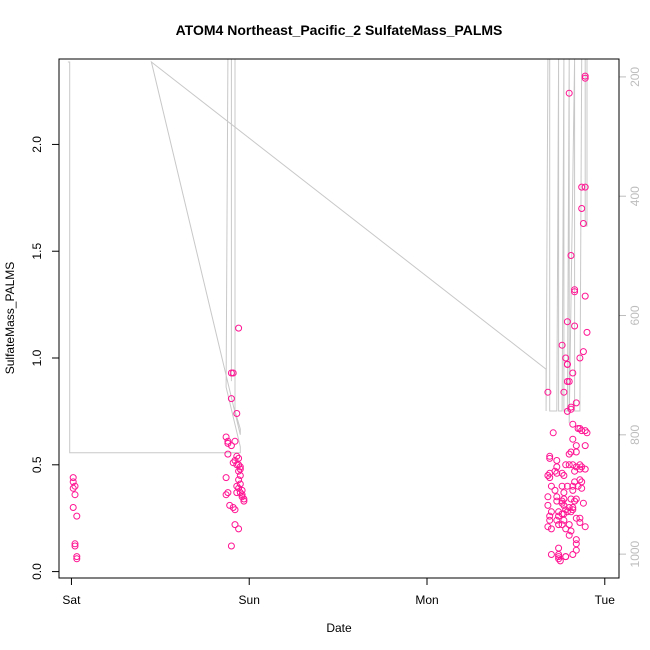  I want to click on x-tick-label: Mon, so click(426, 600).